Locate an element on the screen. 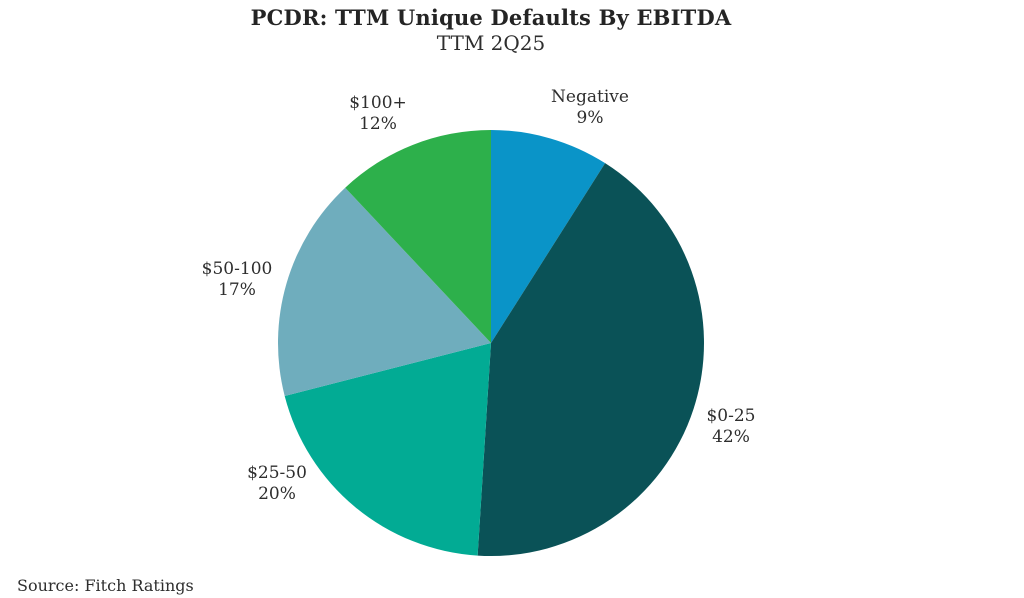 The image size is (1024, 598). slice-label-percent: 17% is located at coordinates (237, 290).